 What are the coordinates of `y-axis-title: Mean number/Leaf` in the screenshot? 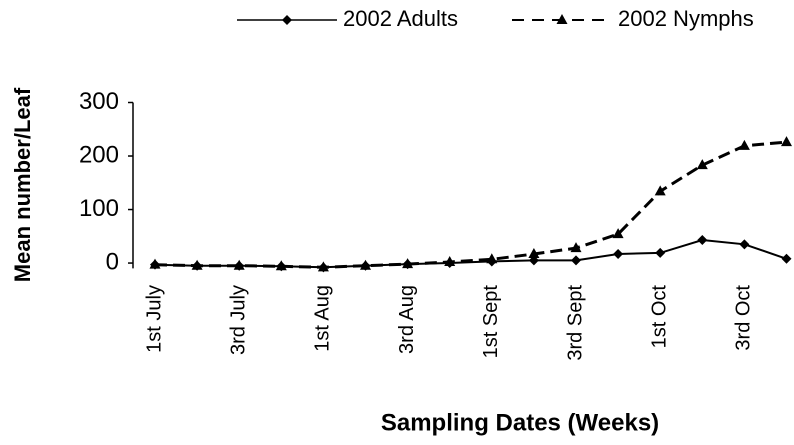 It's located at (22, 184).